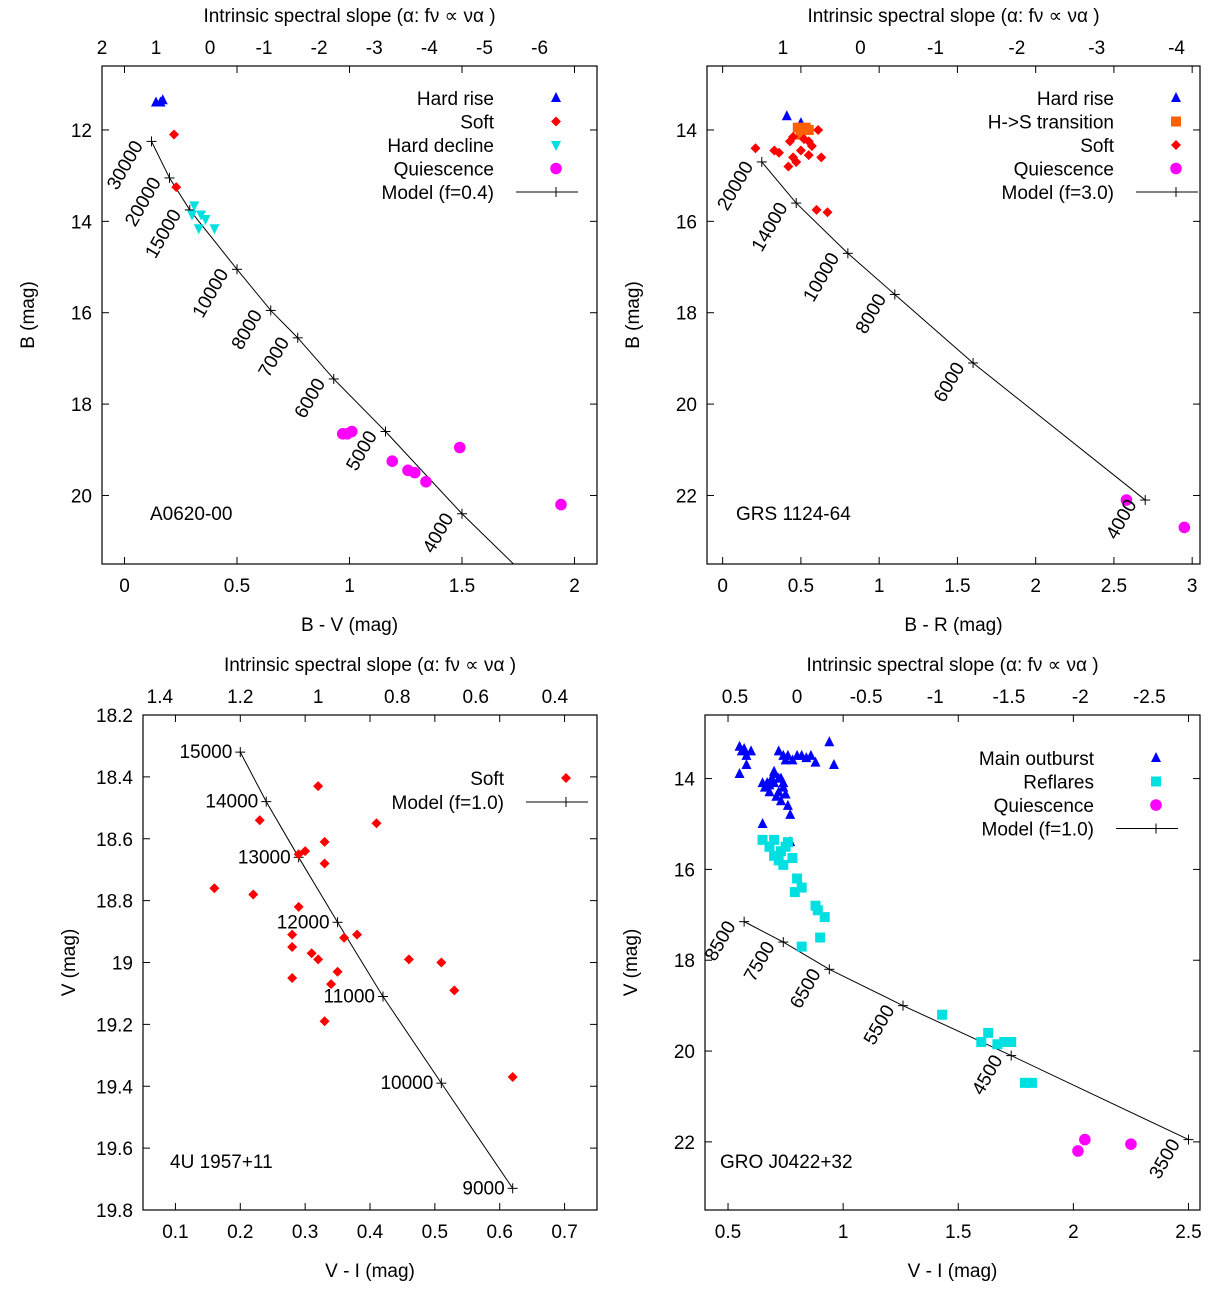 The image size is (1210, 1290). Describe the element at coordinates (114, 840) in the screenshot. I see `y-tick-label: 18.6` at that location.